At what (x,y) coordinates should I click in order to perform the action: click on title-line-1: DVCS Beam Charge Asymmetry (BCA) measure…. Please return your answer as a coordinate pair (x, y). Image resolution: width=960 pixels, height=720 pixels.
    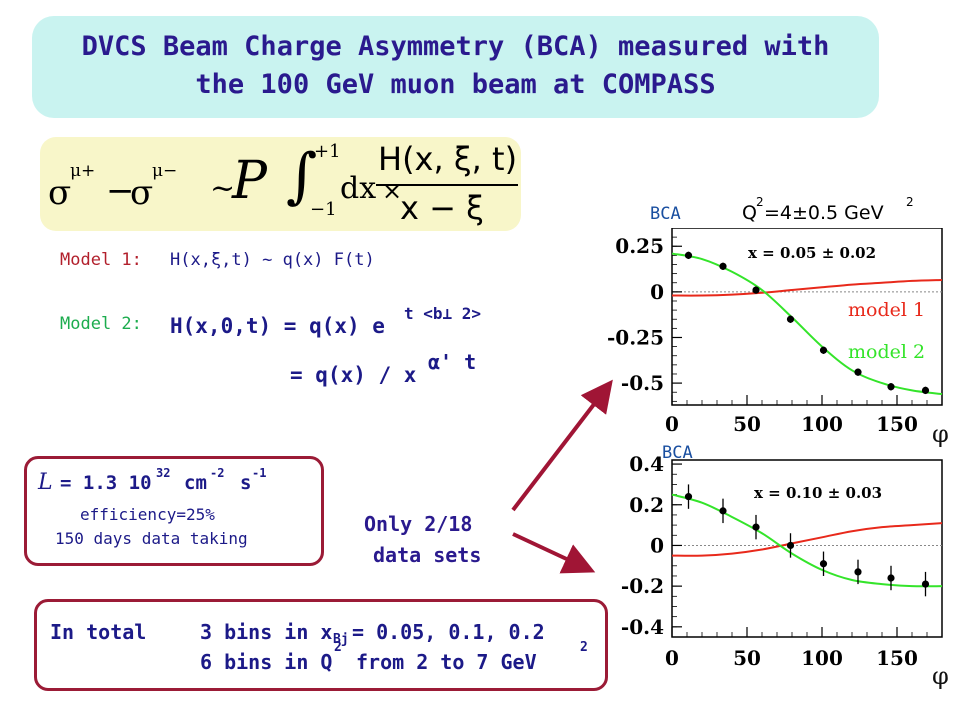
    Looking at the image, I should click on (455, 46).